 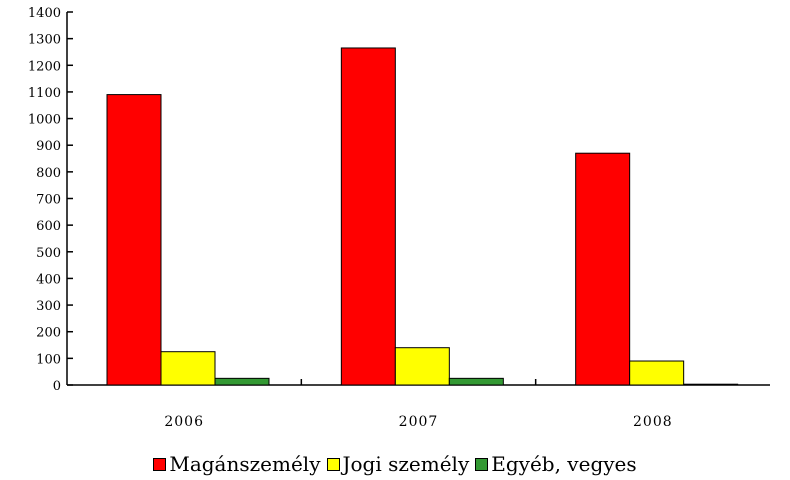 What do you see at coordinates (48, 226) in the screenshot?
I see `y-tick-label: 600` at bounding box center [48, 226].